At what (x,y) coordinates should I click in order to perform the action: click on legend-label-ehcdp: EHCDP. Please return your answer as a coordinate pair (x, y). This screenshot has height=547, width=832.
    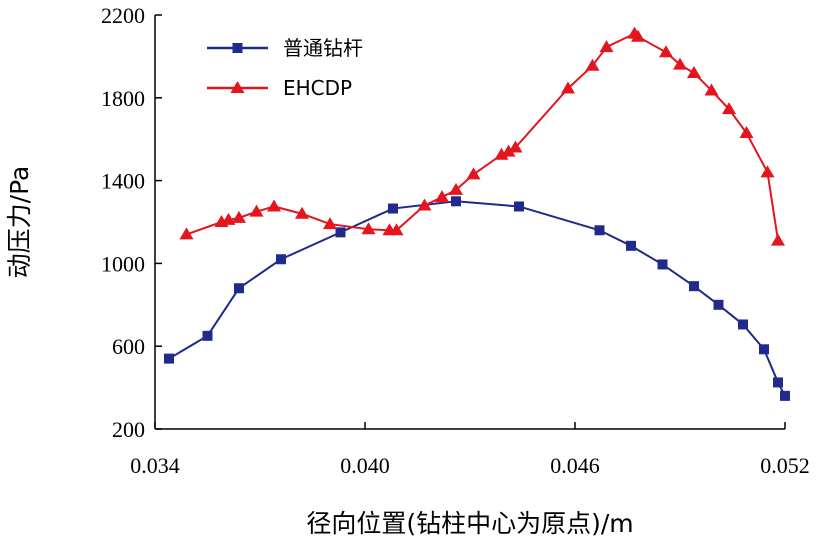
    Looking at the image, I should click on (317, 88).